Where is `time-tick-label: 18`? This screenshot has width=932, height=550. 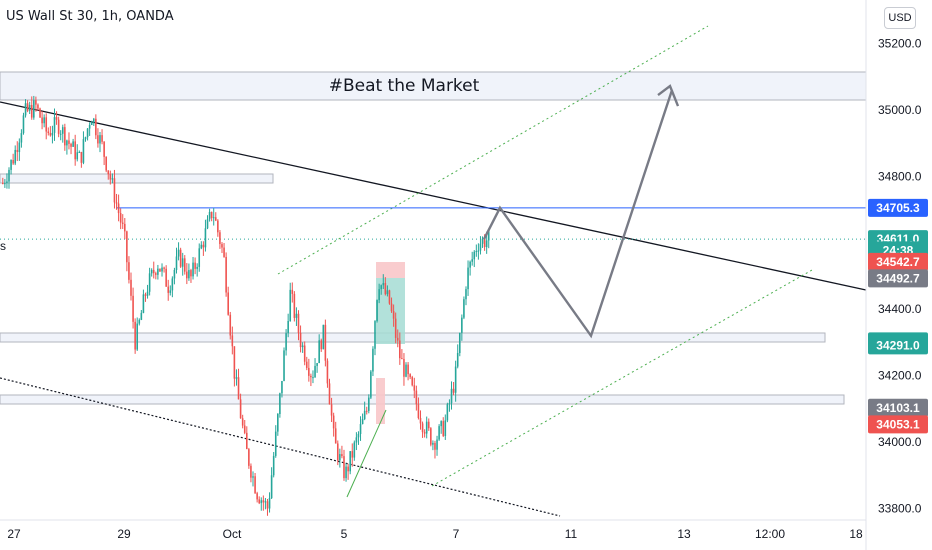
time-tick-label: 18 is located at coordinates (856, 534).